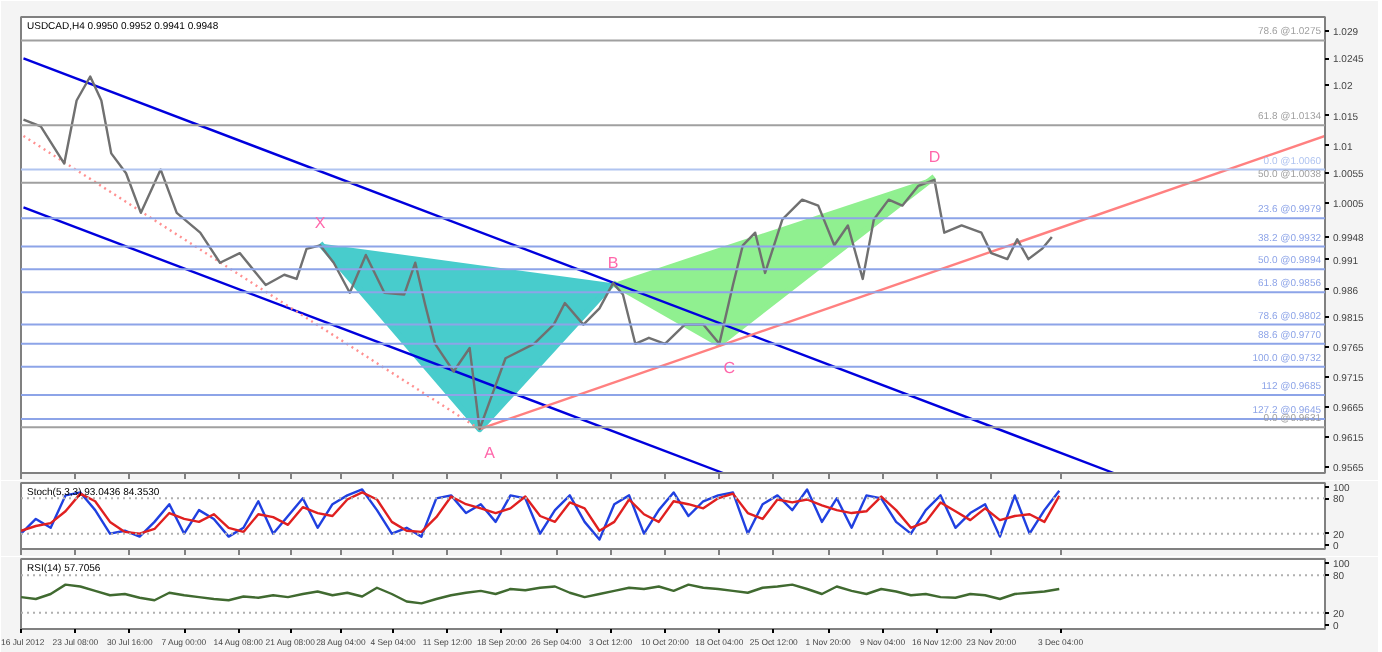 The width and height of the screenshot is (1382, 652). I want to click on annotation: X, so click(320, 223).